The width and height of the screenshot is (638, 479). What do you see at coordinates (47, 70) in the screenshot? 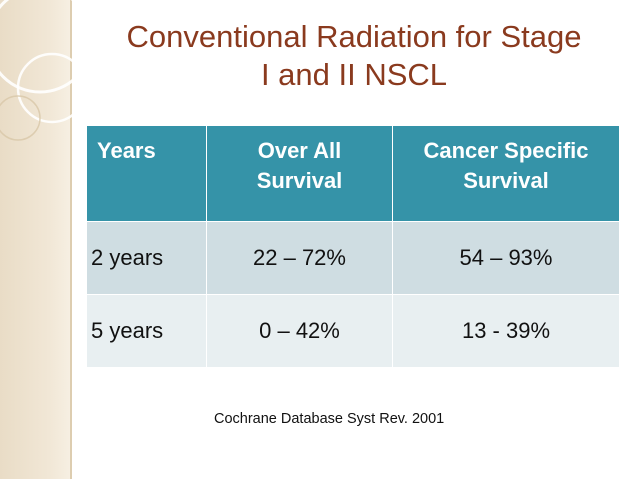
I see `decorative-circles-graphic` at bounding box center [47, 70].